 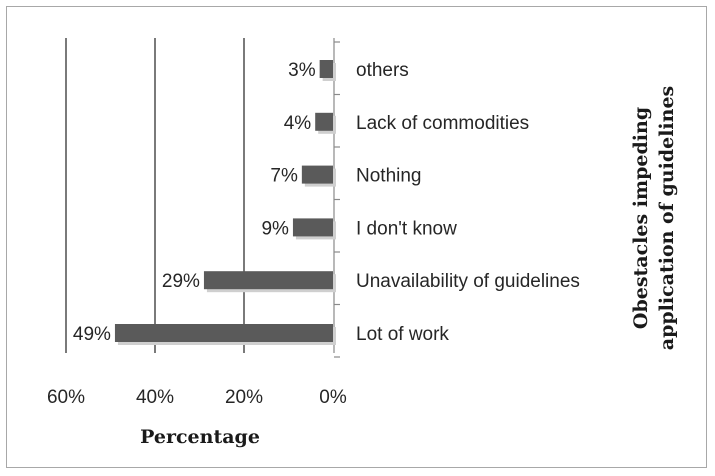 I want to click on x-tick-label-20: 20%, so click(x=244, y=397).